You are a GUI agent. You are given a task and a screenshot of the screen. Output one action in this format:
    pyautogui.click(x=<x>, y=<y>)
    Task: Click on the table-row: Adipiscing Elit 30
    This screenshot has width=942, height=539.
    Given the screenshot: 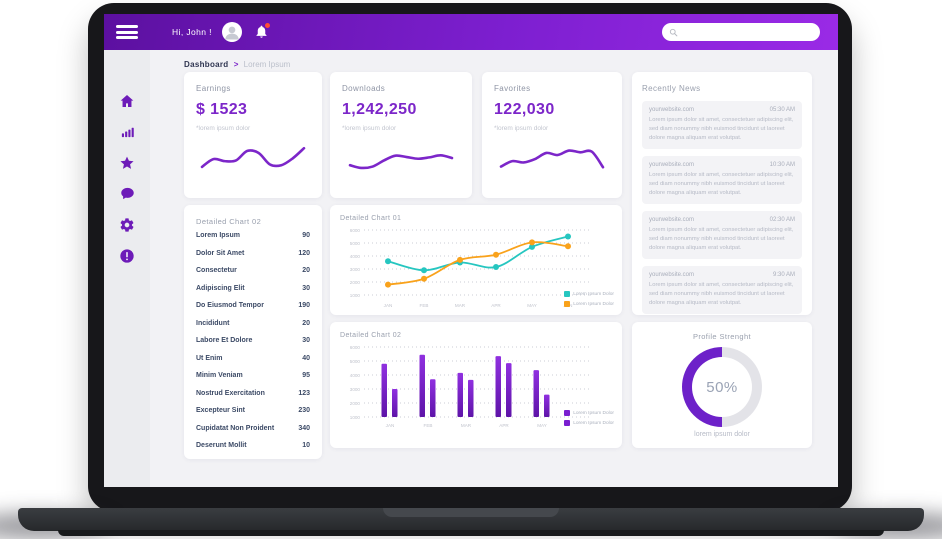 What is the action you would take?
    pyautogui.click(x=253, y=288)
    